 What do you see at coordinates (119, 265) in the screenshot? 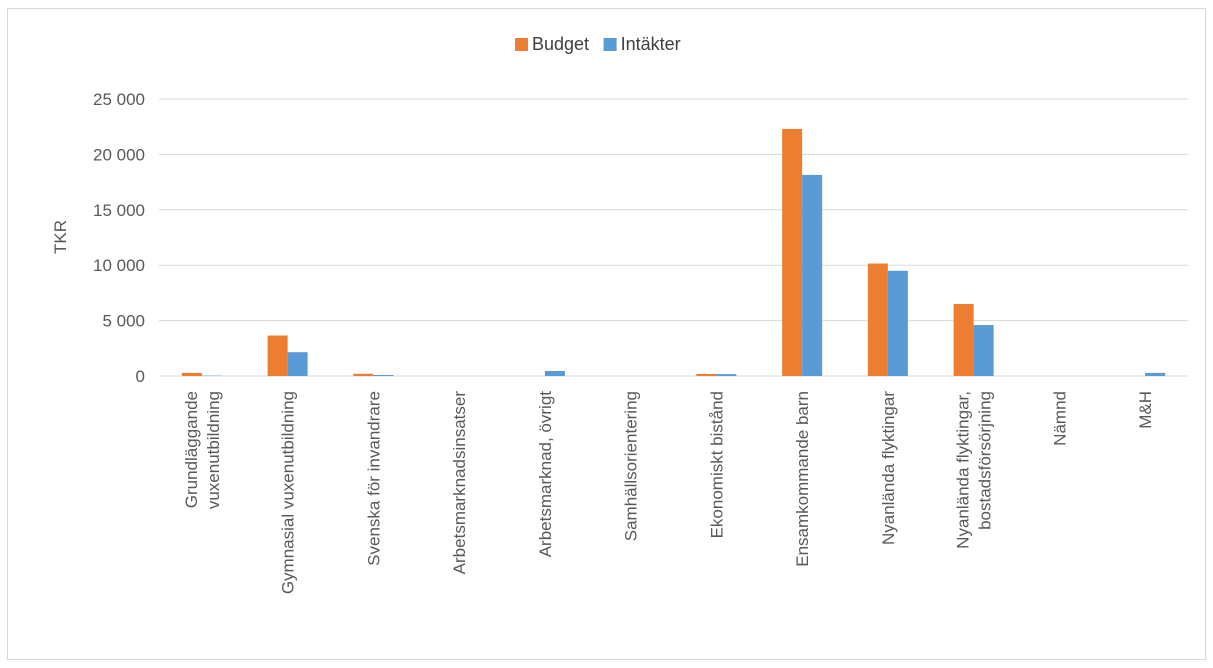
I see `y-tick-label: 10 000` at bounding box center [119, 265].